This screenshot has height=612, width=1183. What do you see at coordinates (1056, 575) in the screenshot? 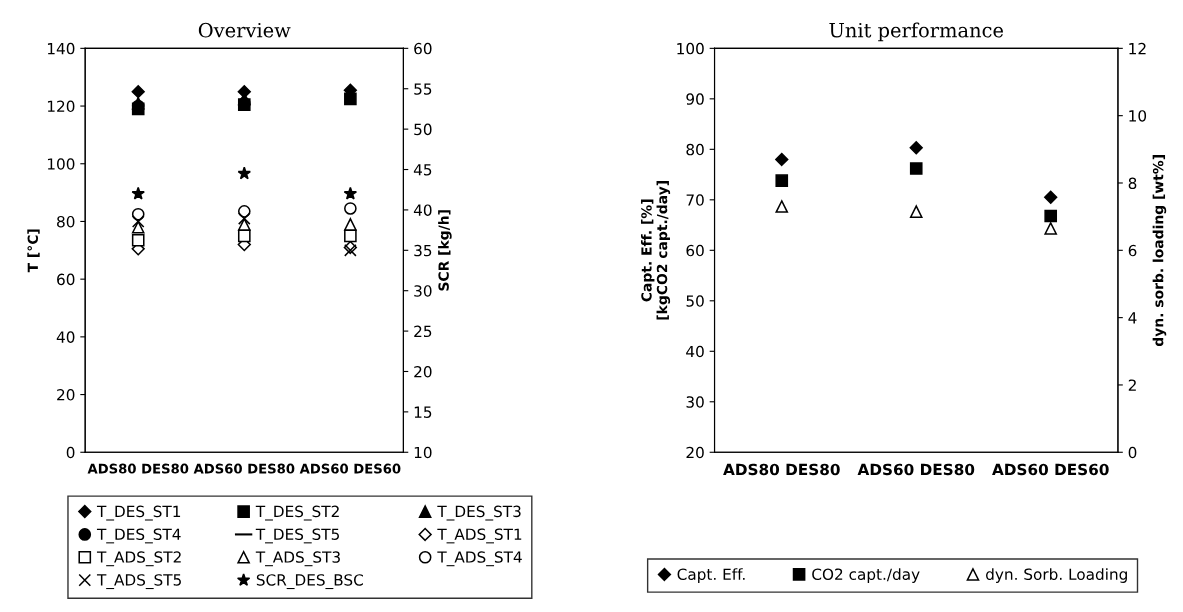
I see `legend-label: dyn. Sorb. Loading` at bounding box center [1056, 575].